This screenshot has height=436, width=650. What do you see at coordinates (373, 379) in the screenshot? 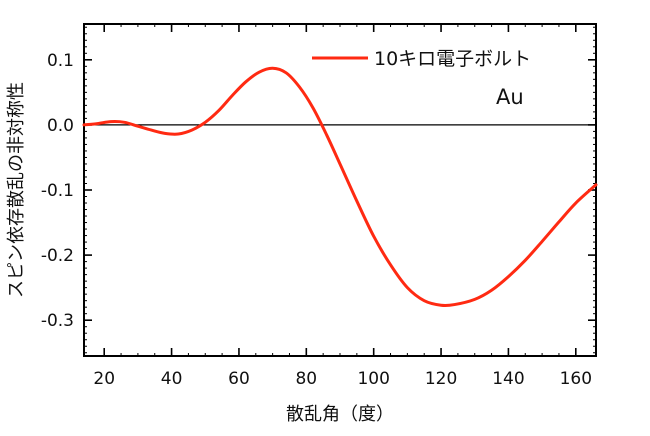
I see `x-tick-label: 100` at bounding box center [373, 379].